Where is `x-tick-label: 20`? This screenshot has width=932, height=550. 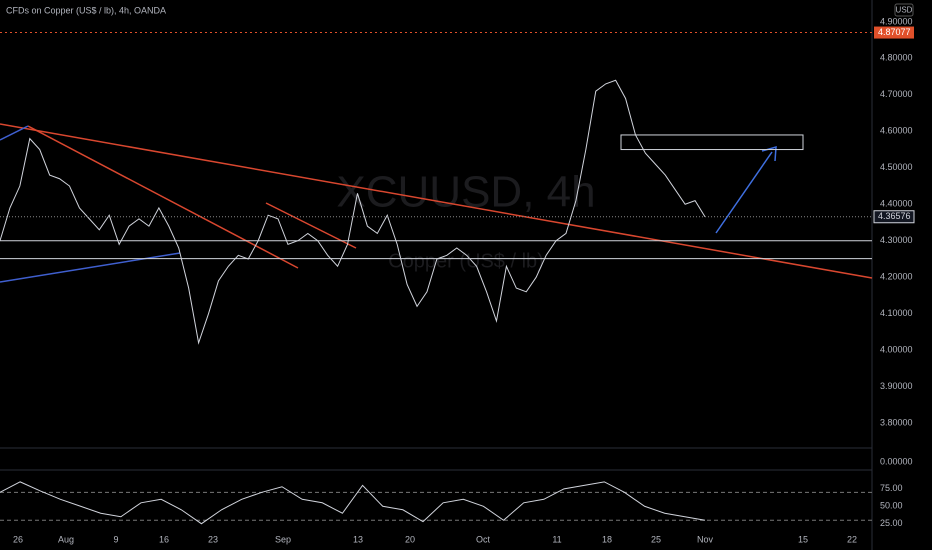
x-tick-label: 20 is located at coordinates (410, 539).